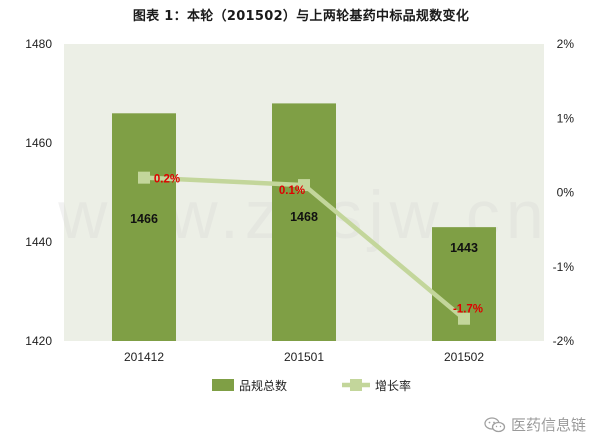  What do you see at coordinates (468, 310) in the screenshot?
I see `growth-value-label: -1.7%` at bounding box center [468, 310].